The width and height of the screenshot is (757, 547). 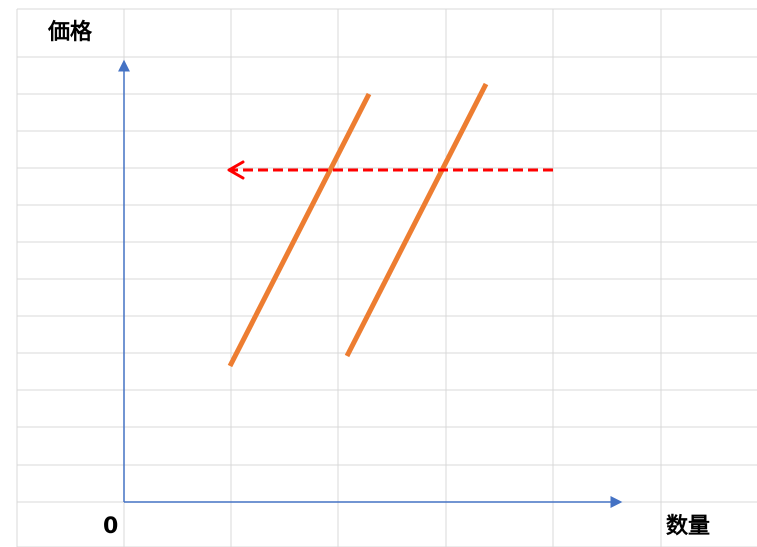 What do you see at coordinates (688, 526) in the screenshot?
I see `x-axis-label: 数量` at bounding box center [688, 526].